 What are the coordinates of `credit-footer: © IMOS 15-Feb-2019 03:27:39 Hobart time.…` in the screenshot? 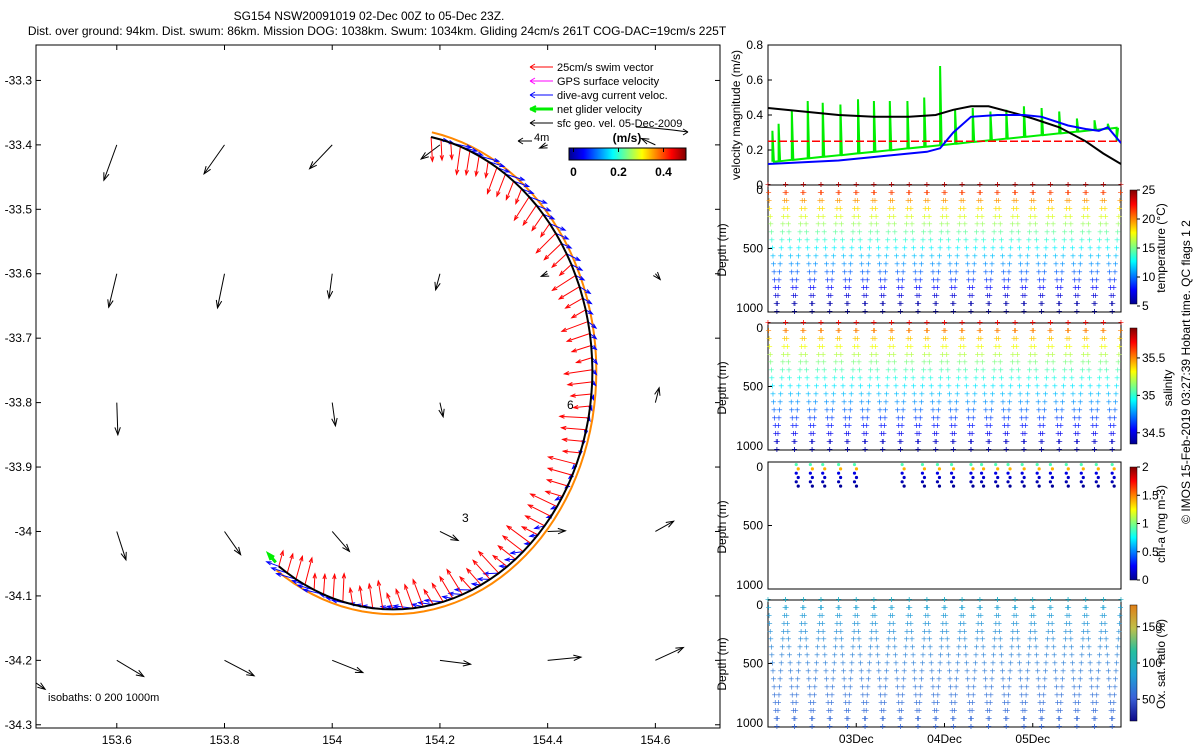 It's located at (1186, 372).